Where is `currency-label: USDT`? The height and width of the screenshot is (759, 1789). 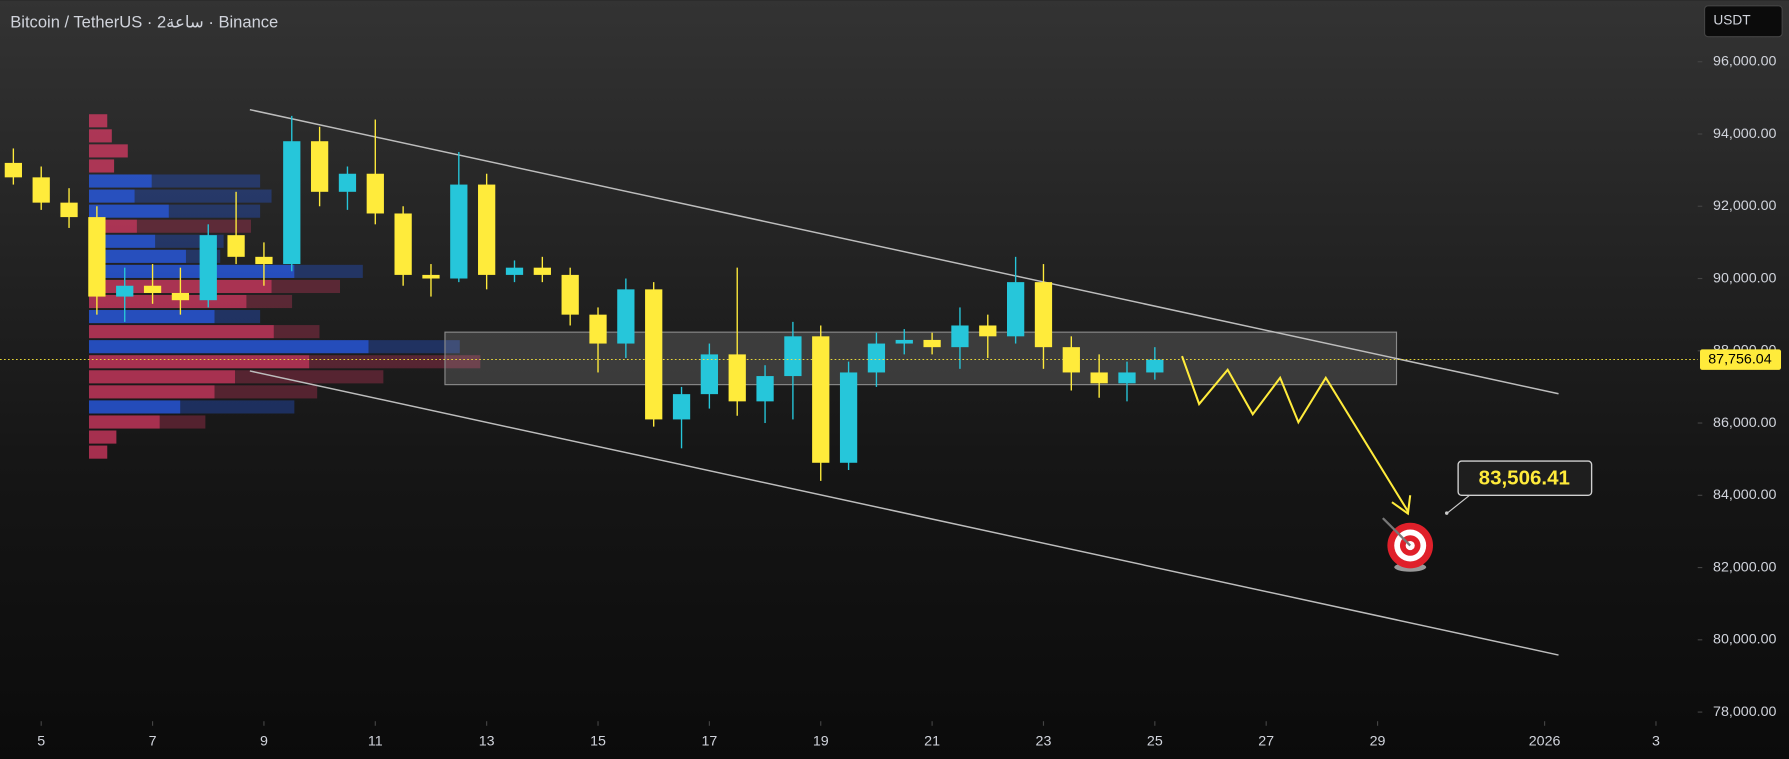
currency-label: USDT is located at coordinates (1732, 19).